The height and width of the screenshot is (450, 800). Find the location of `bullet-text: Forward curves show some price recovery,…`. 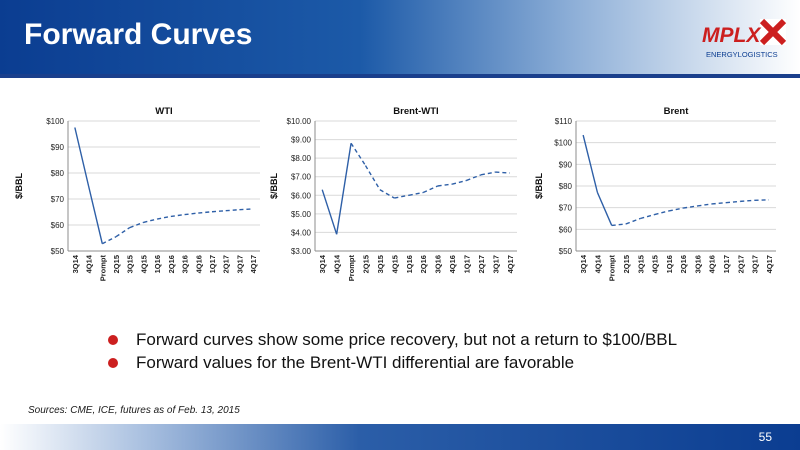

bullet-text: Forward curves show some price recovery,… is located at coordinates (407, 339).